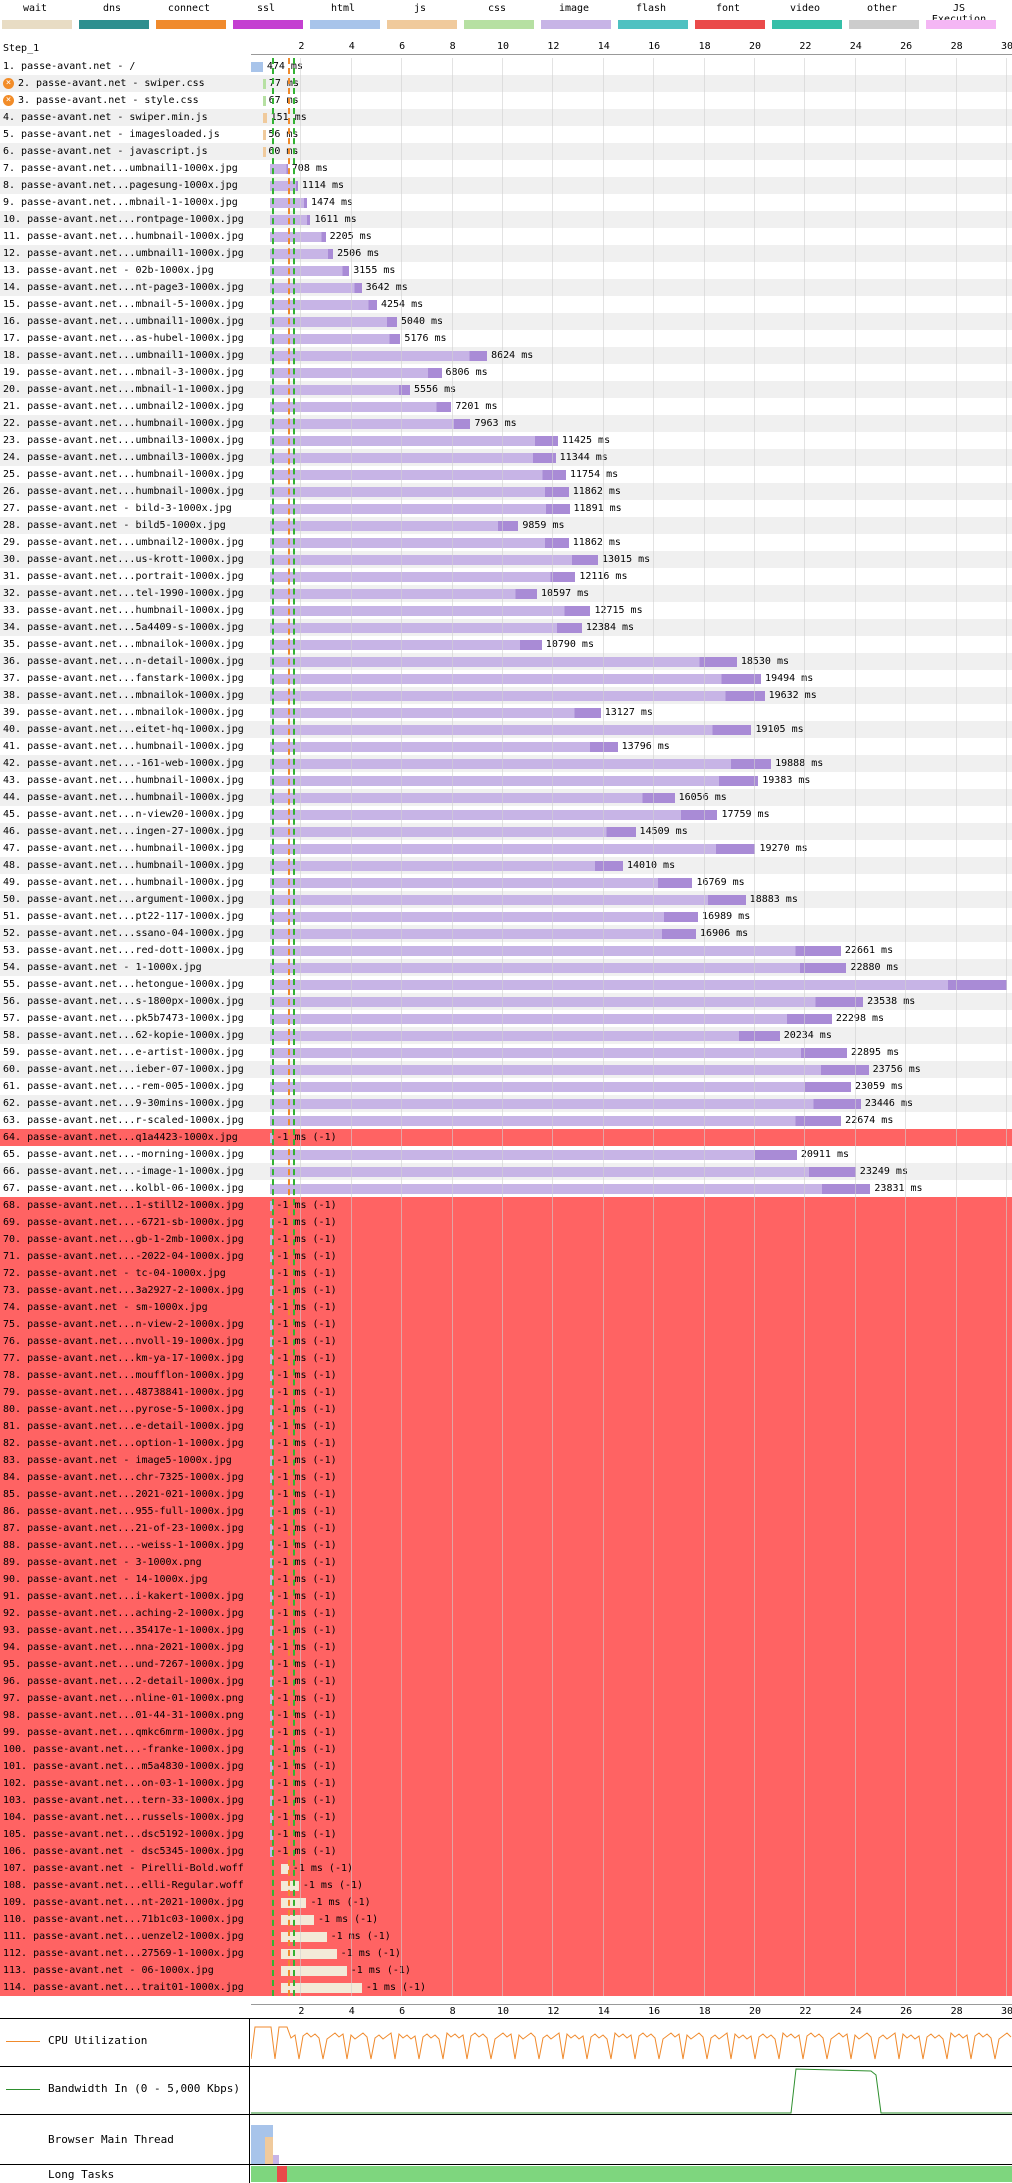  What do you see at coordinates (105, 1307) in the screenshot?
I see `request-name: 74. passe-avant.net - sm-1000x.jpg` at bounding box center [105, 1307].